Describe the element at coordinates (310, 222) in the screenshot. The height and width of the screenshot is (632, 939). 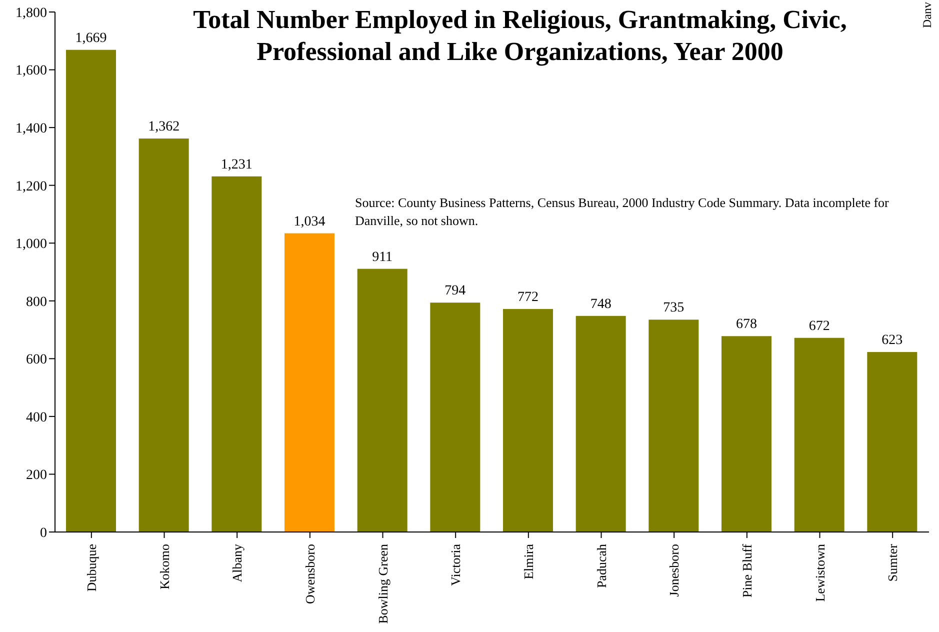
I see `data-label: 1,034` at that location.